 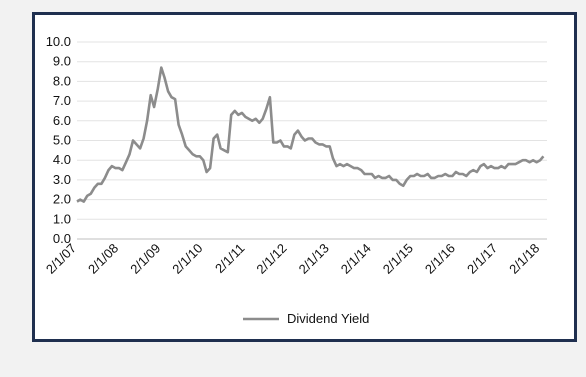 I want to click on x-tick-label: 2/1/14, so click(x=356, y=259).